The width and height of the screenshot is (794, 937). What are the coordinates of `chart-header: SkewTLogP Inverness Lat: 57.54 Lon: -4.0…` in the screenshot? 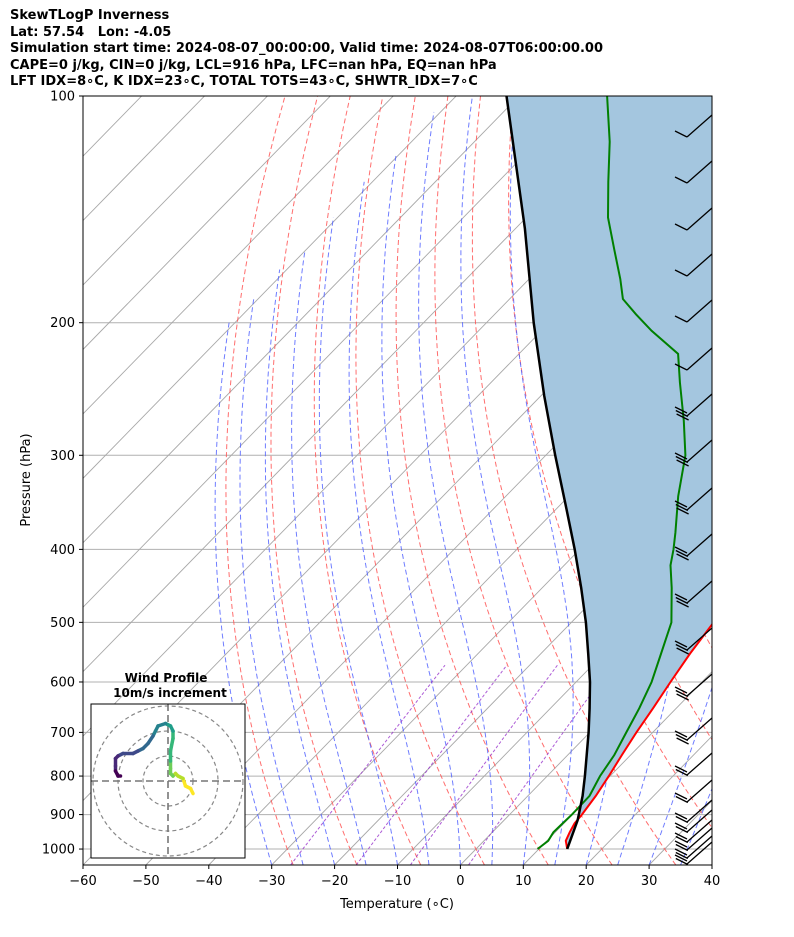 It's located at (306, 49).